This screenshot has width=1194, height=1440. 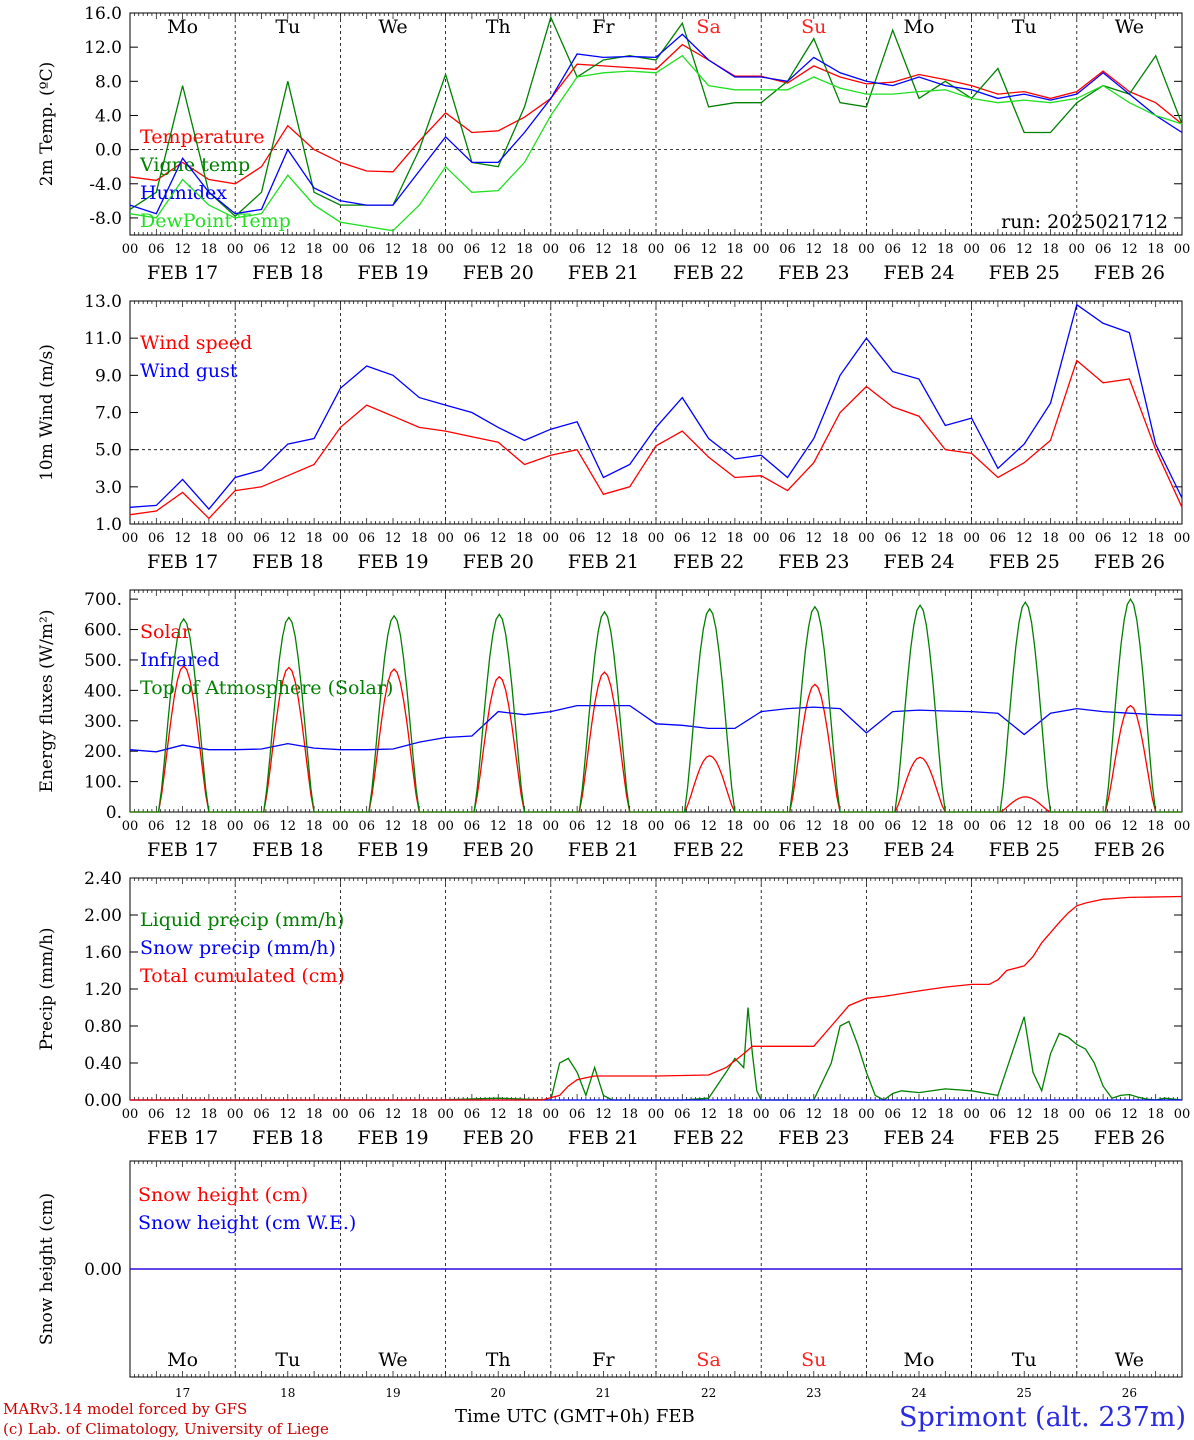 What do you see at coordinates (1042, 1417) in the screenshot?
I see `station-name: Sprimont (alt. 237m)` at bounding box center [1042, 1417].